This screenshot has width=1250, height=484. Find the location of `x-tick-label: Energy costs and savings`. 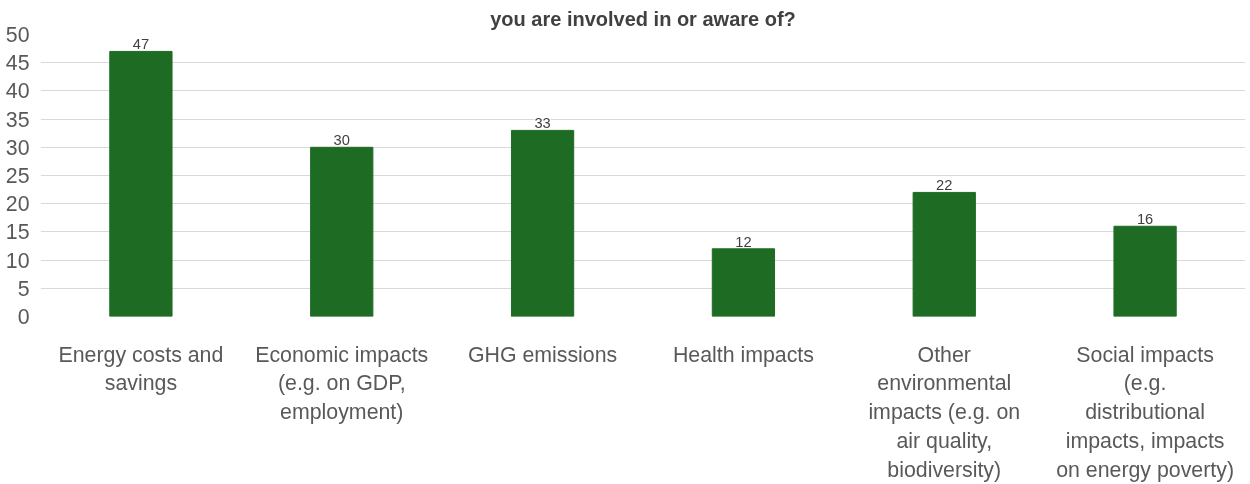

x-tick-label: Energy costs and savings is located at coordinates (141, 369).